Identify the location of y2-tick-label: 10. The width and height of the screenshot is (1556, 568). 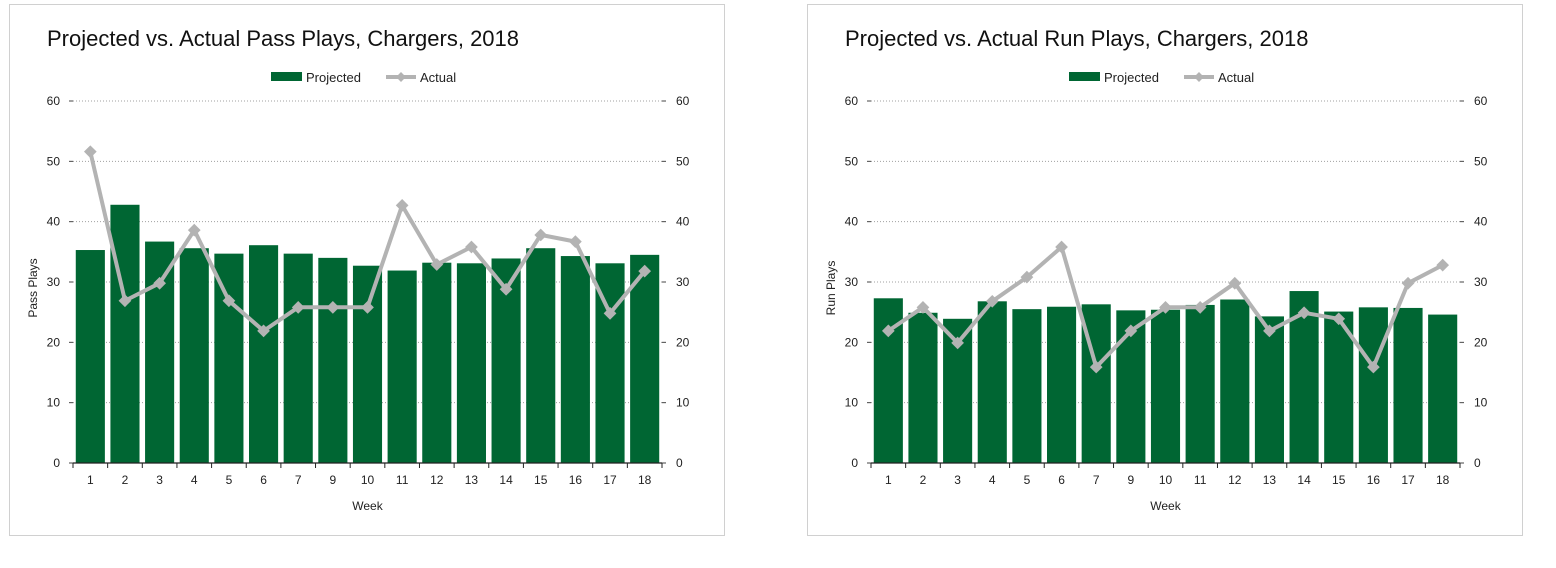
(1481, 403).